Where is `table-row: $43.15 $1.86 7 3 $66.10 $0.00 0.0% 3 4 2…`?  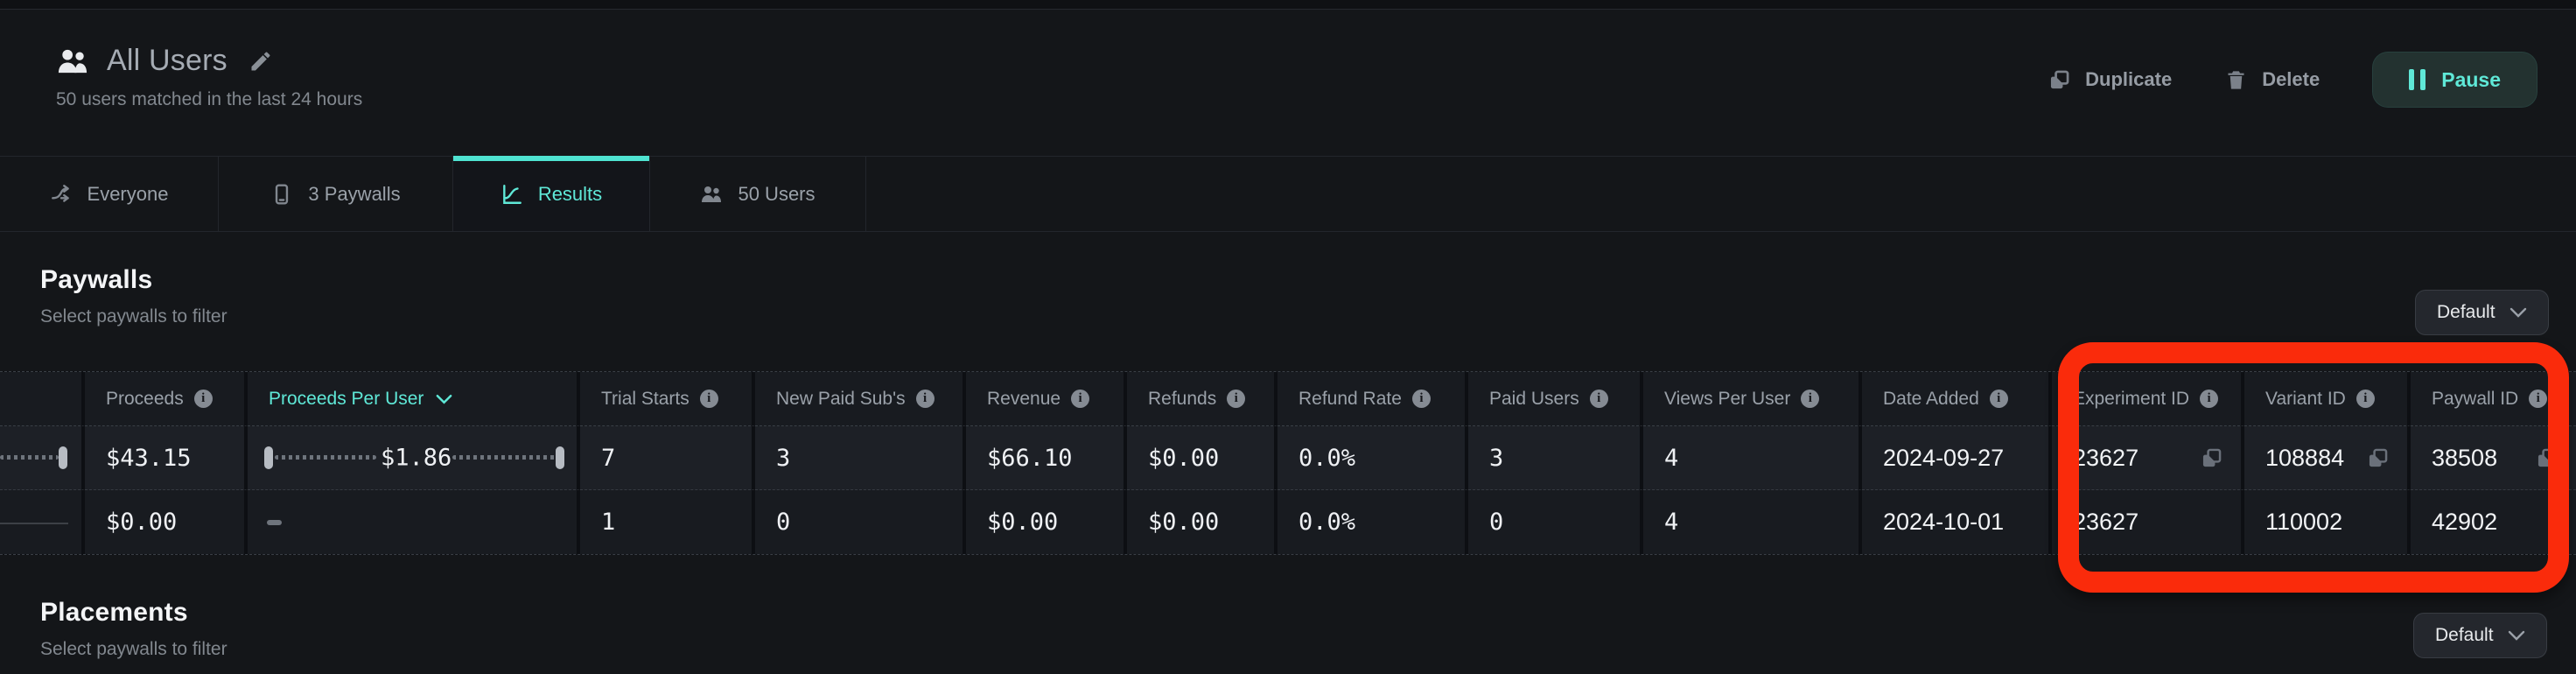 table-row: $43.15 $1.86 7 3 $66.10 $0.00 0.0% 3 4 2… is located at coordinates (1288, 458).